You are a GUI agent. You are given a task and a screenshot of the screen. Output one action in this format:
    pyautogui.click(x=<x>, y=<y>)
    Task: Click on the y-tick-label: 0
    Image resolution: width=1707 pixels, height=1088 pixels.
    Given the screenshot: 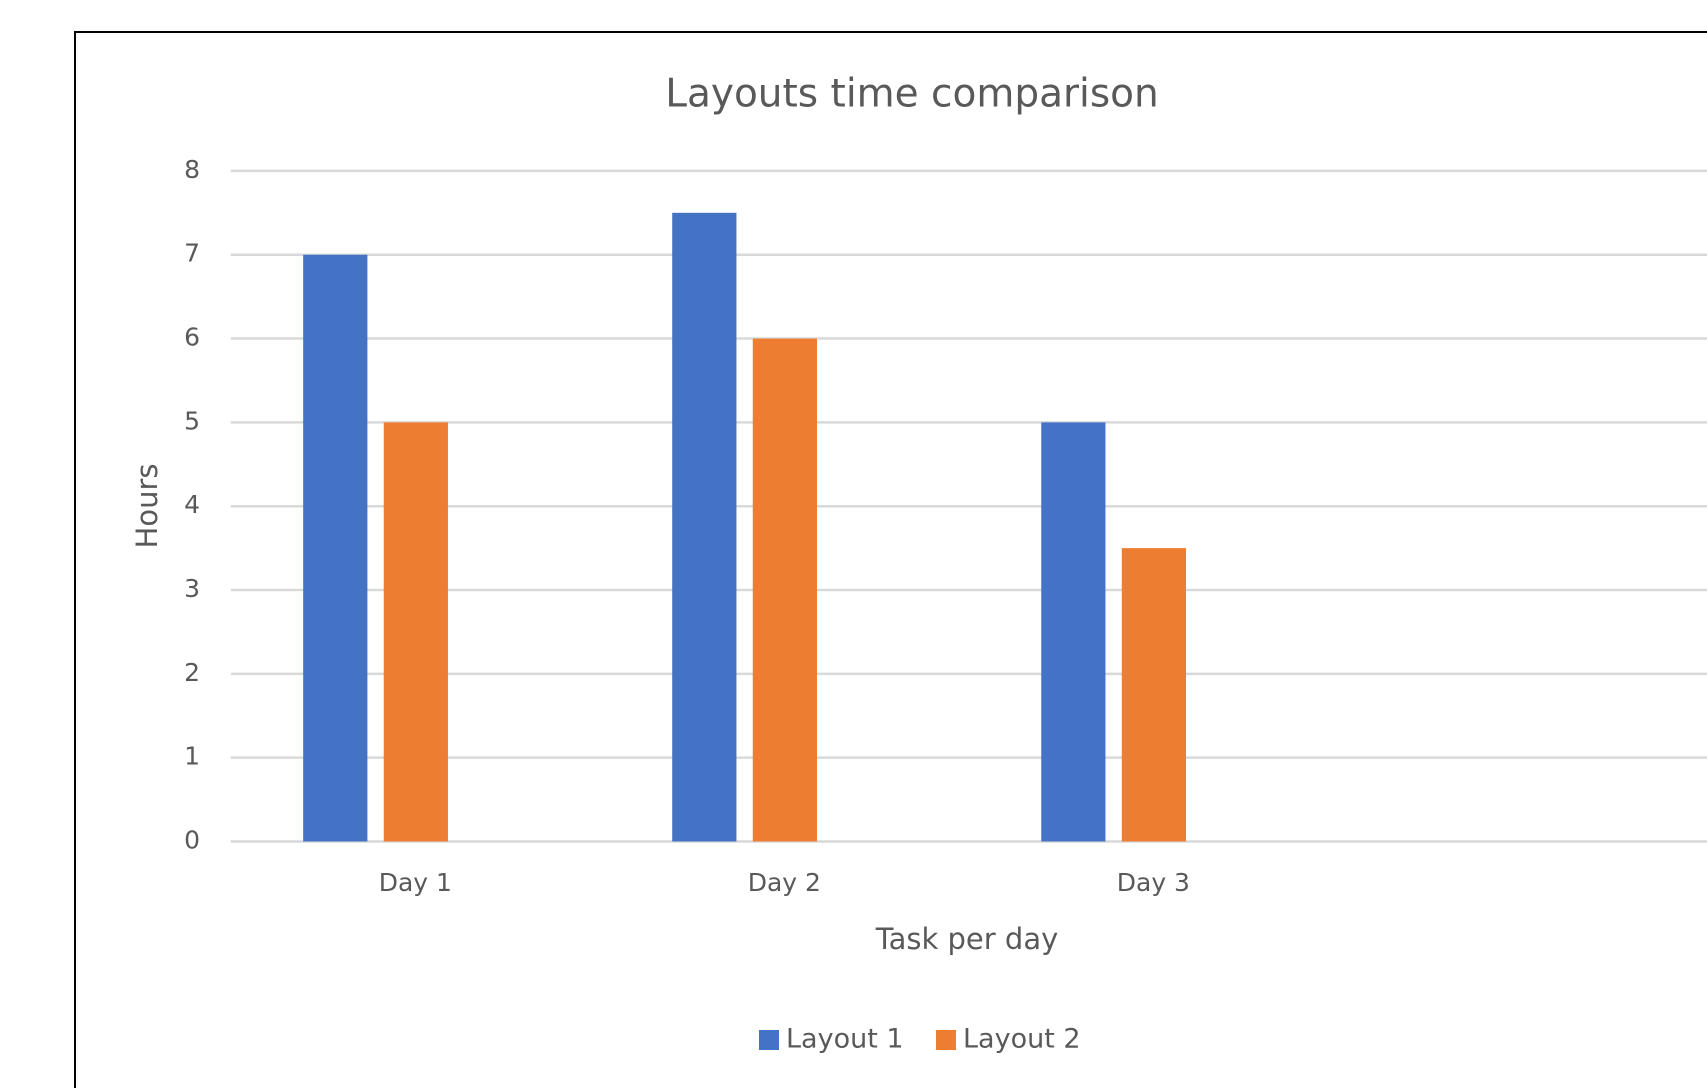 What is the action you would take?
    pyautogui.click(x=192, y=839)
    